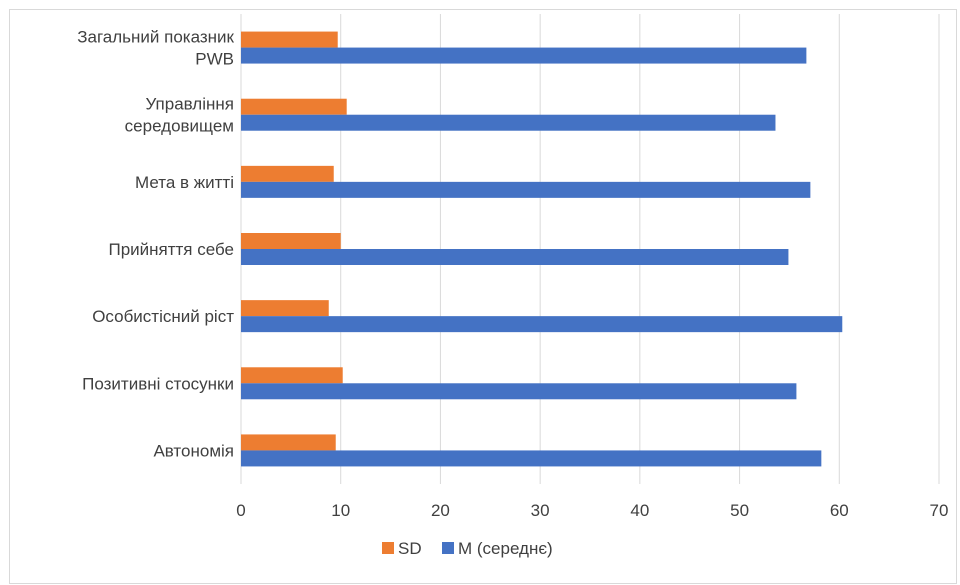 The width and height of the screenshot is (960, 585). Describe the element at coordinates (184, 182) in the screenshot. I see `category-label-2: Мета в житті` at that location.